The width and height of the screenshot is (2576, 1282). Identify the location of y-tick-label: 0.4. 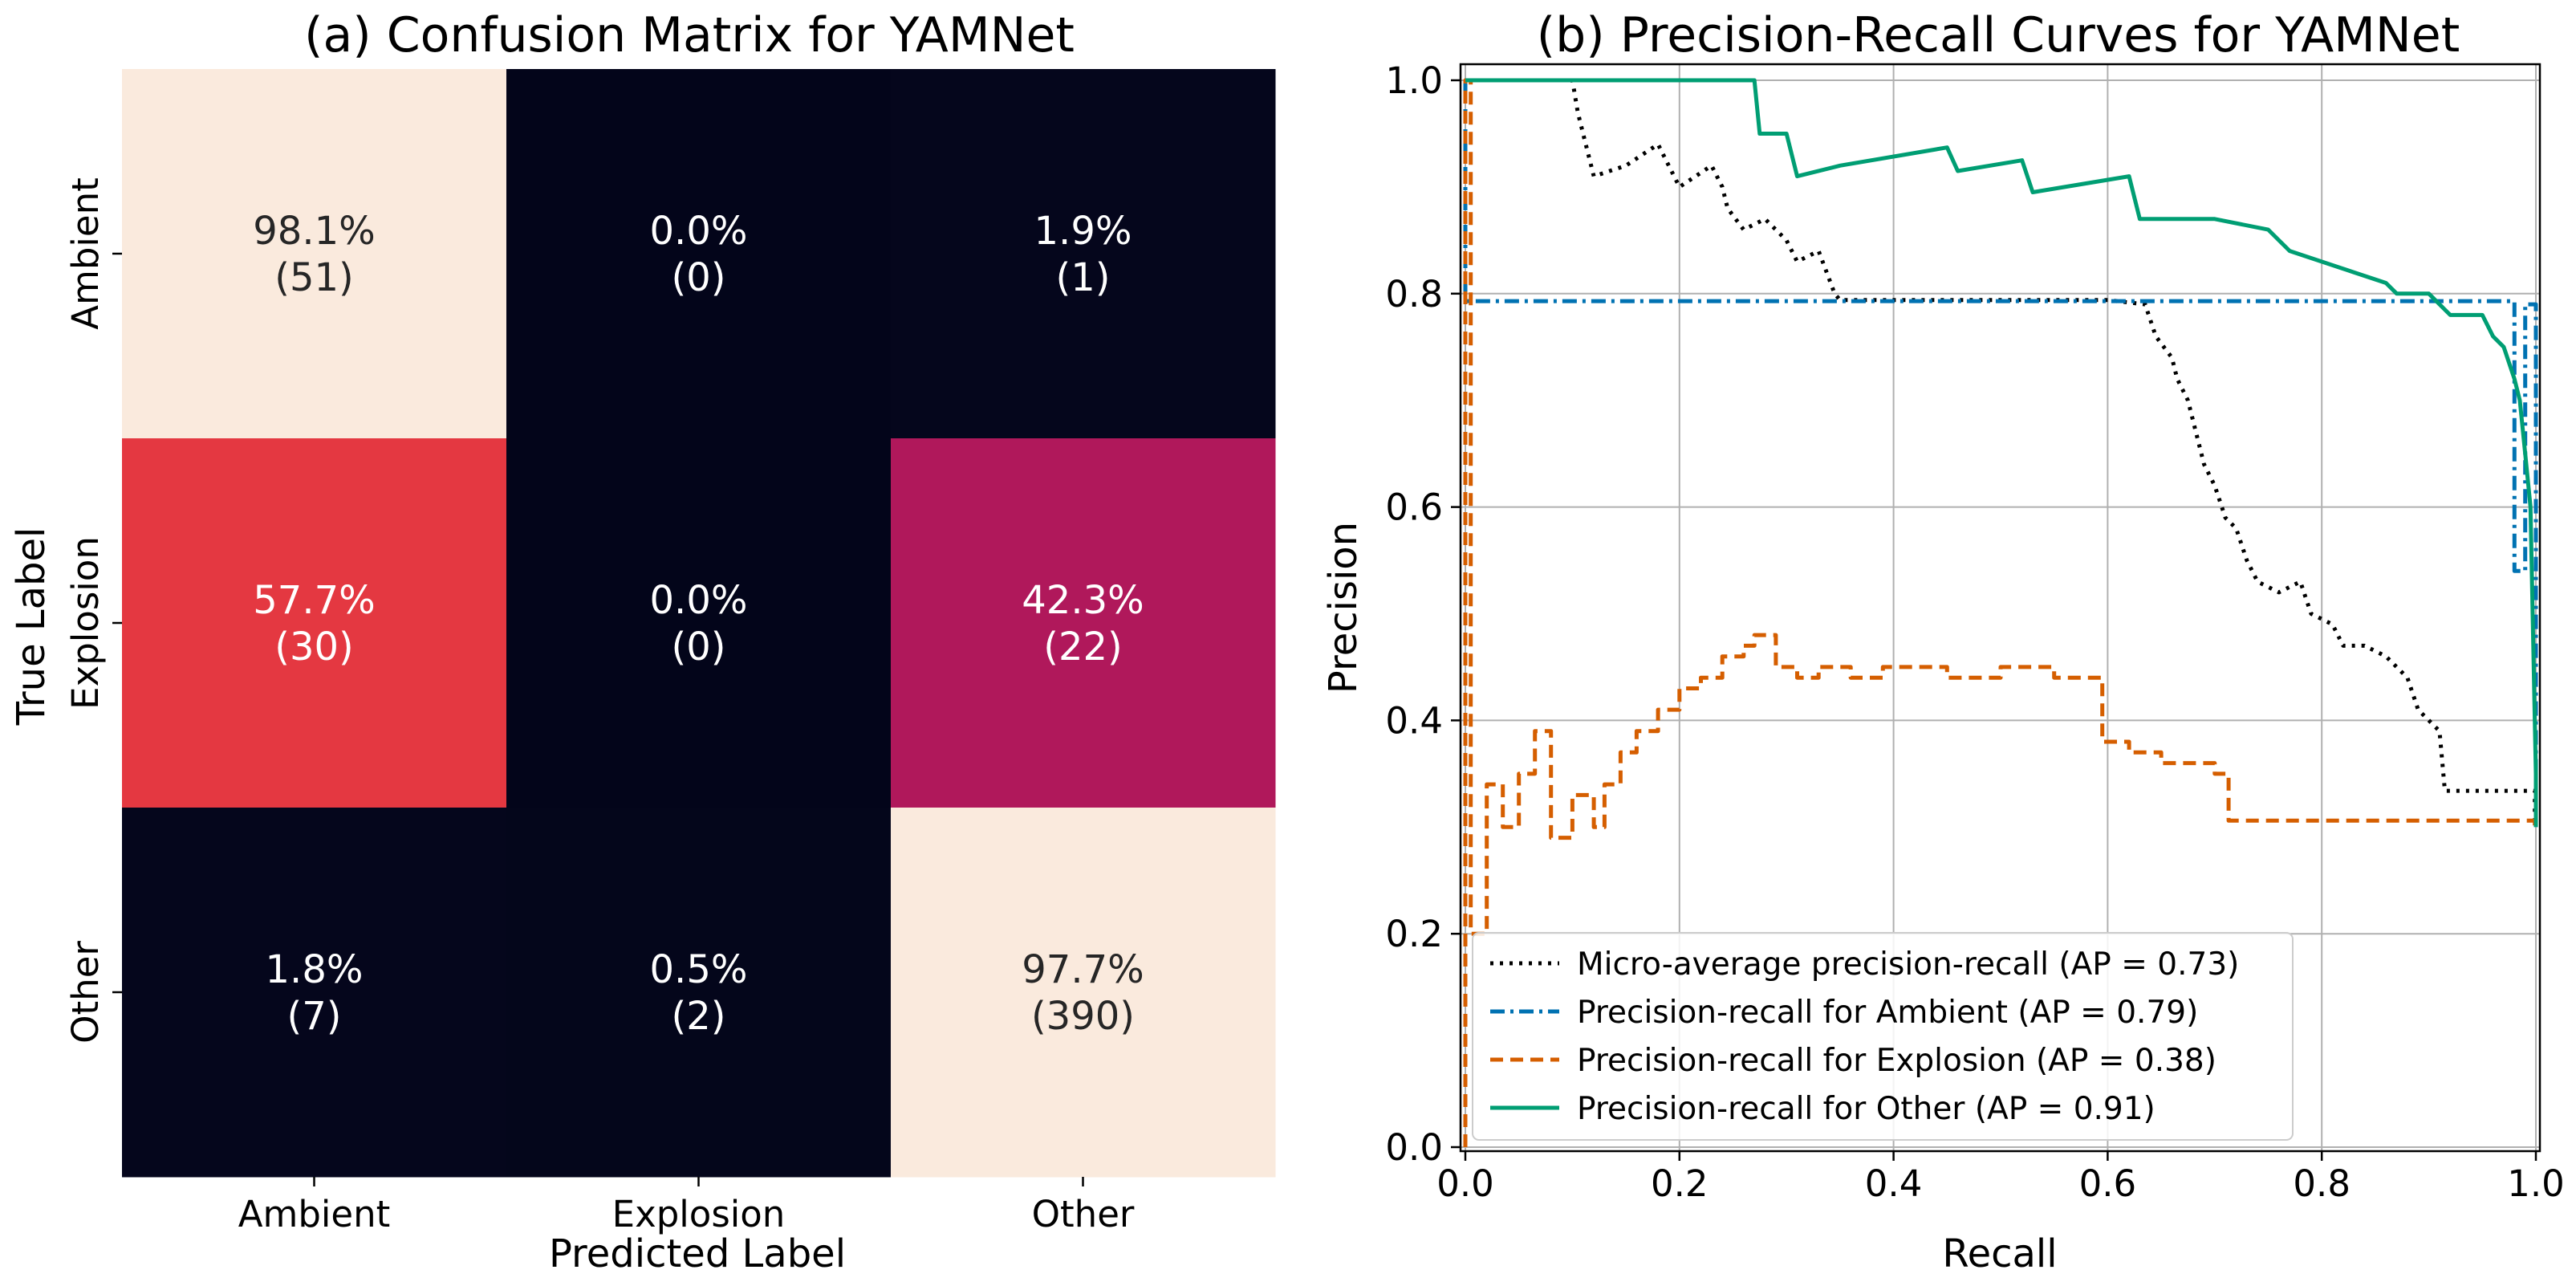
(1414, 721).